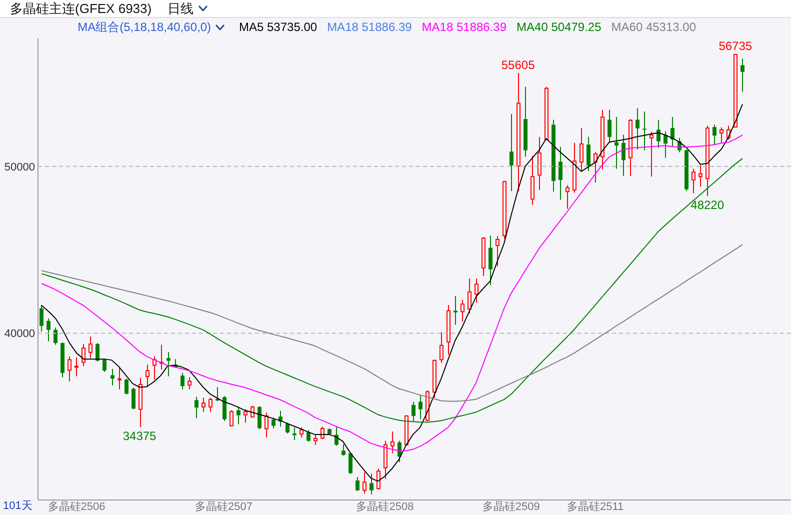 The width and height of the screenshot is (791, 515). Describe the element at coordinates (369, 27) in the screenshot. I see `legend-label: MA18 51886.39` at that location.